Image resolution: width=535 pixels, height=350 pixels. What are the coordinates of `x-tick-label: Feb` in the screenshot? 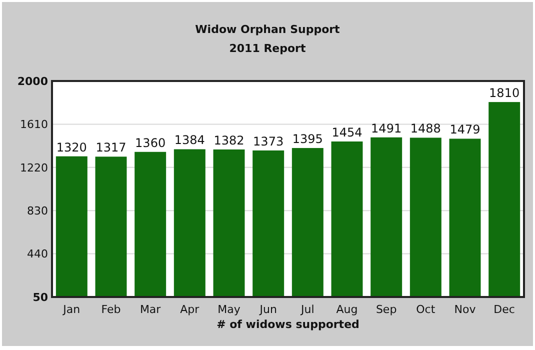 It's located at (111, 309).